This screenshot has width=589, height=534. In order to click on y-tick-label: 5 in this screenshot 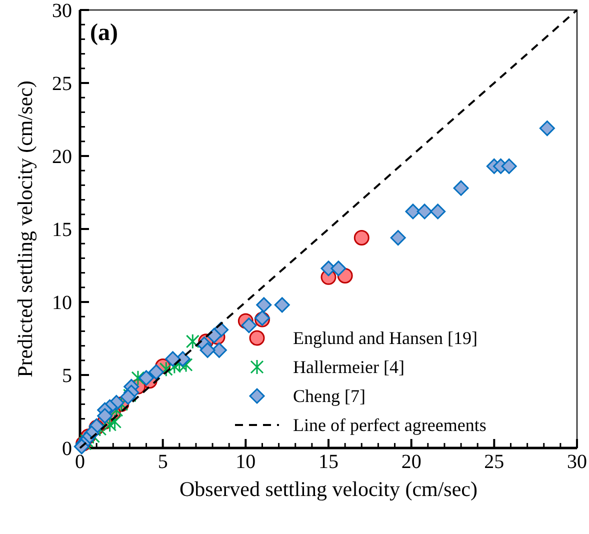, I will do `click(67, 376)`.